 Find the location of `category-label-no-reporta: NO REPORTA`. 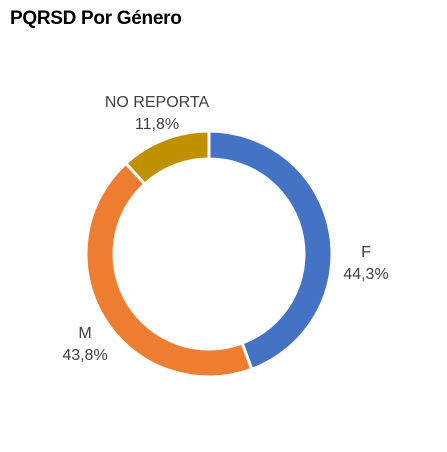

category-label-no-reporta: NO REPORTA is located at coordinates (157, 102).